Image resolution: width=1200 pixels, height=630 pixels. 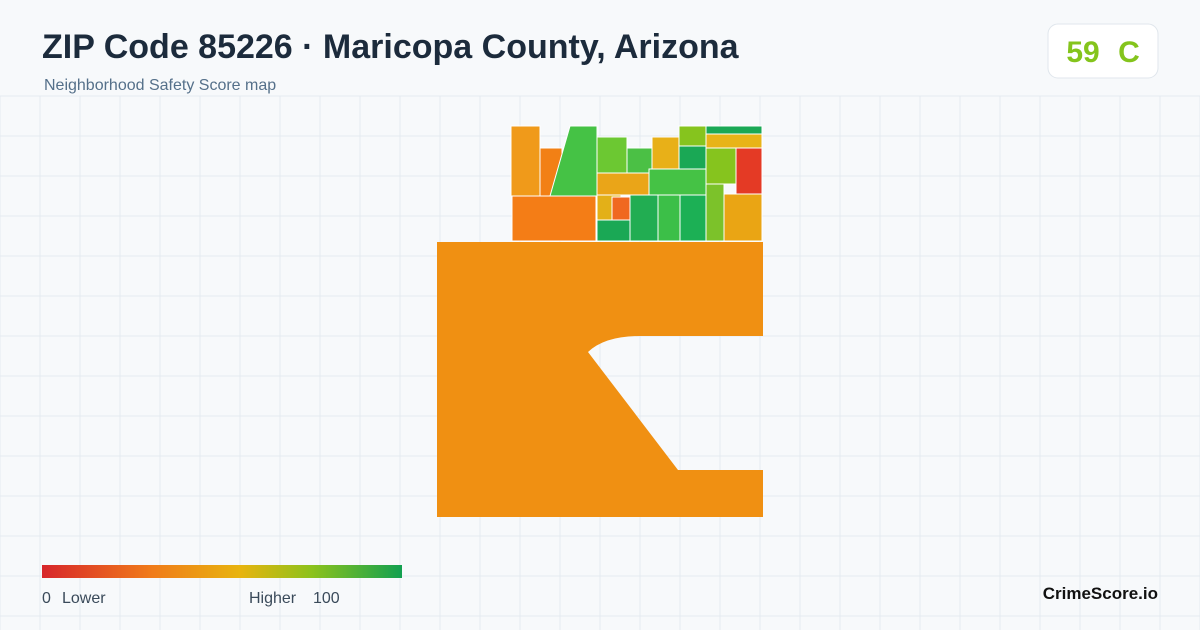 I want to click on score-badge, so click(x=1103, y=51).